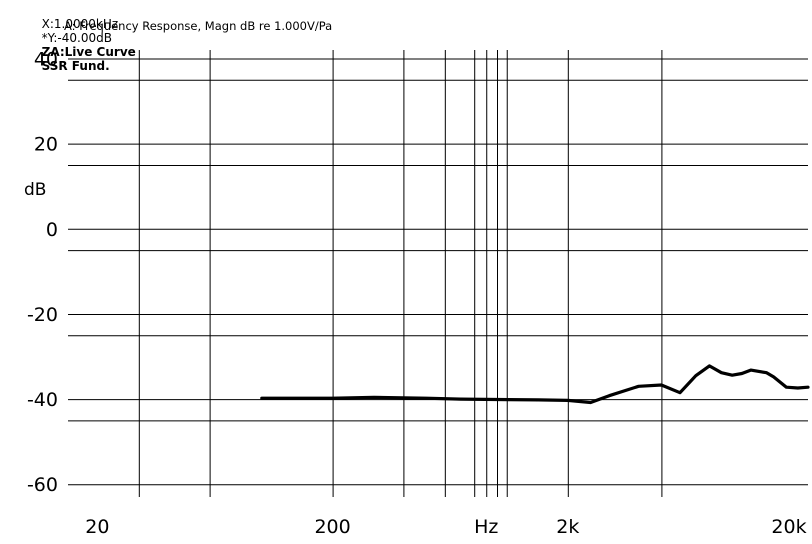  What do you see at coordinates (52, 230) in the screenshot?
I see `y-tick-label: 0` at bounding box center [52, 230].